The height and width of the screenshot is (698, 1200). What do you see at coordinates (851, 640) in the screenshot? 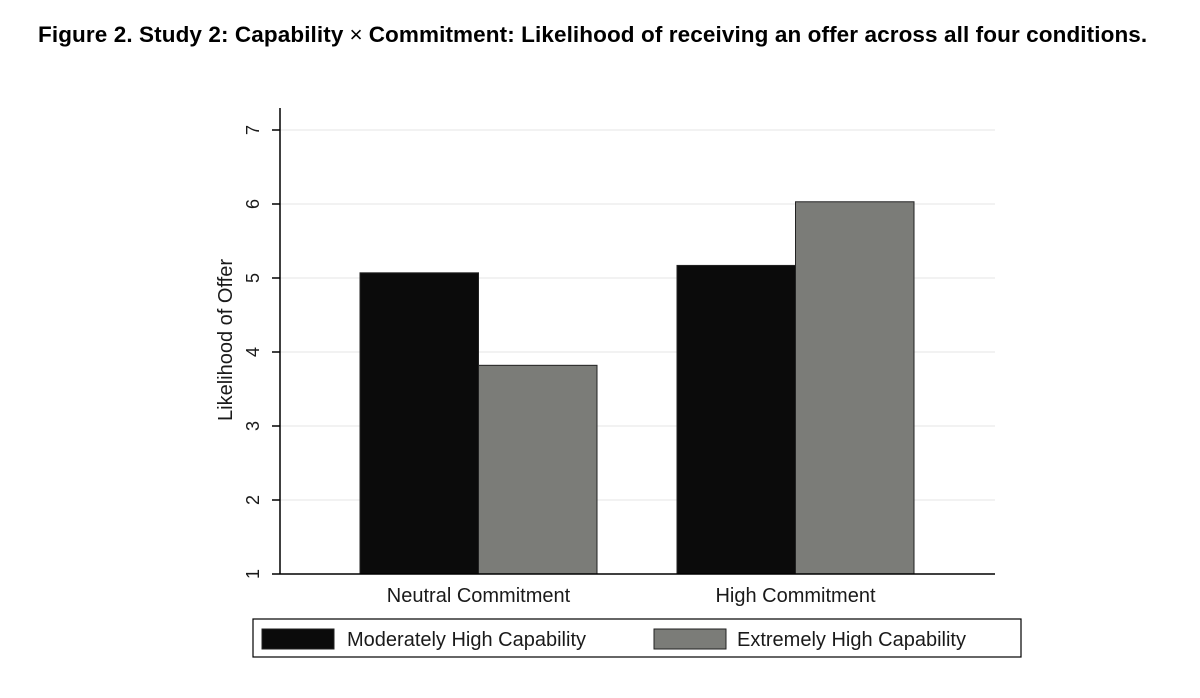
I see `legend-label: Extremely High Capability` at bounding box center [851, 640].